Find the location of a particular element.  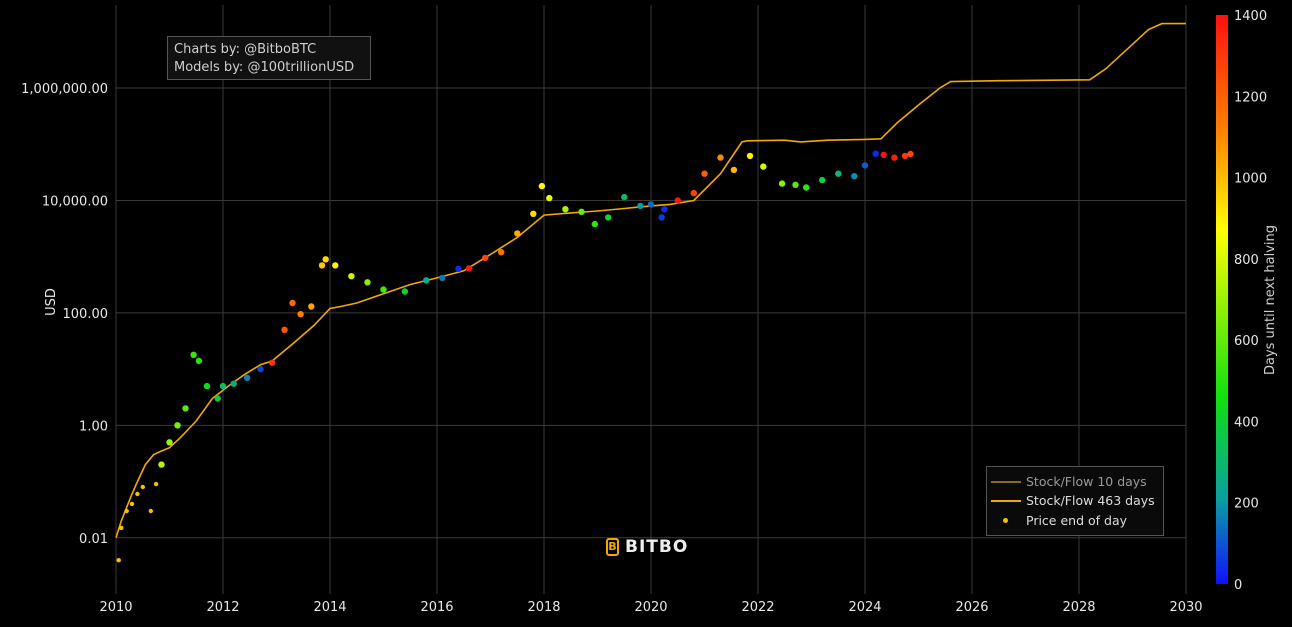

colorbar-tick-label: 0 is located at coordinates (1238, 585).